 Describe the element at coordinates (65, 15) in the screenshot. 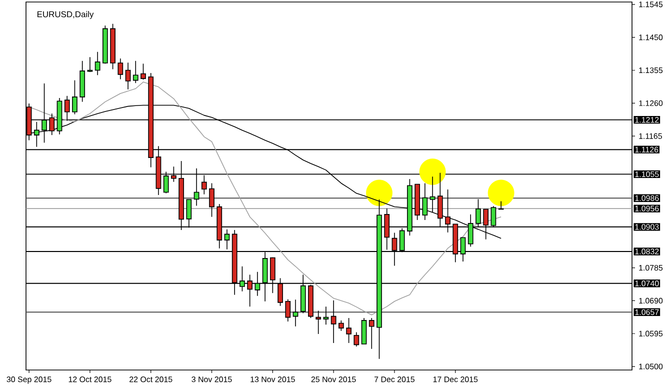

I see `text: EURUSD,Daily` at that location.